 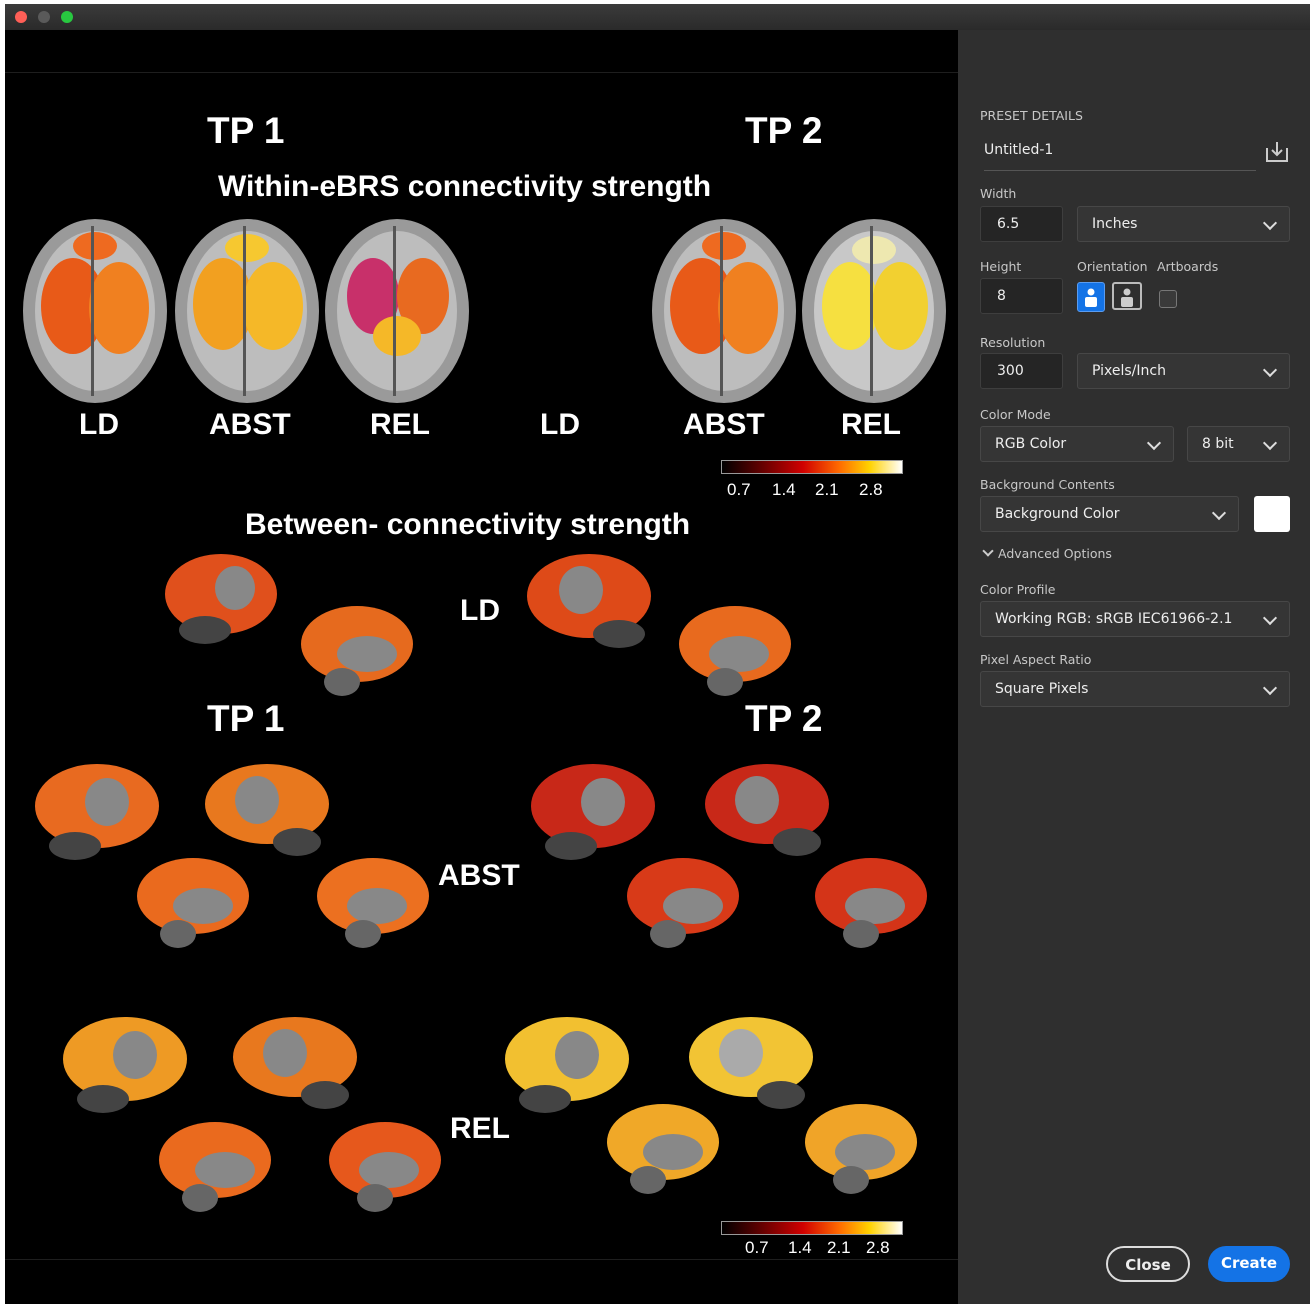 I want to click on width-unit-value: Inches, so click(x=1115, y=224).